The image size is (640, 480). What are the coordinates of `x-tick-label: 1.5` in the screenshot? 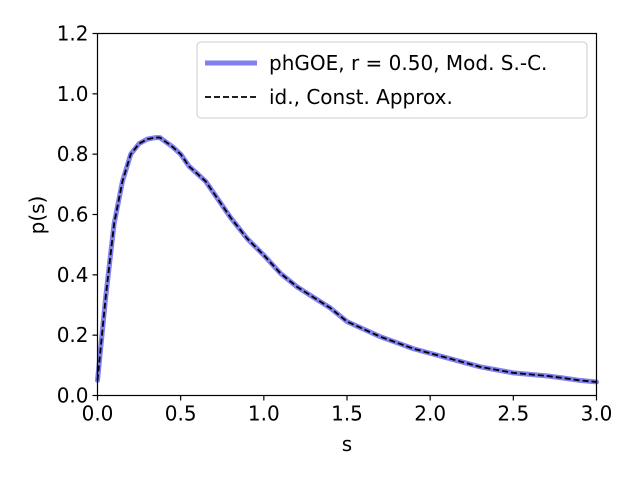 It's located at (347, 414).